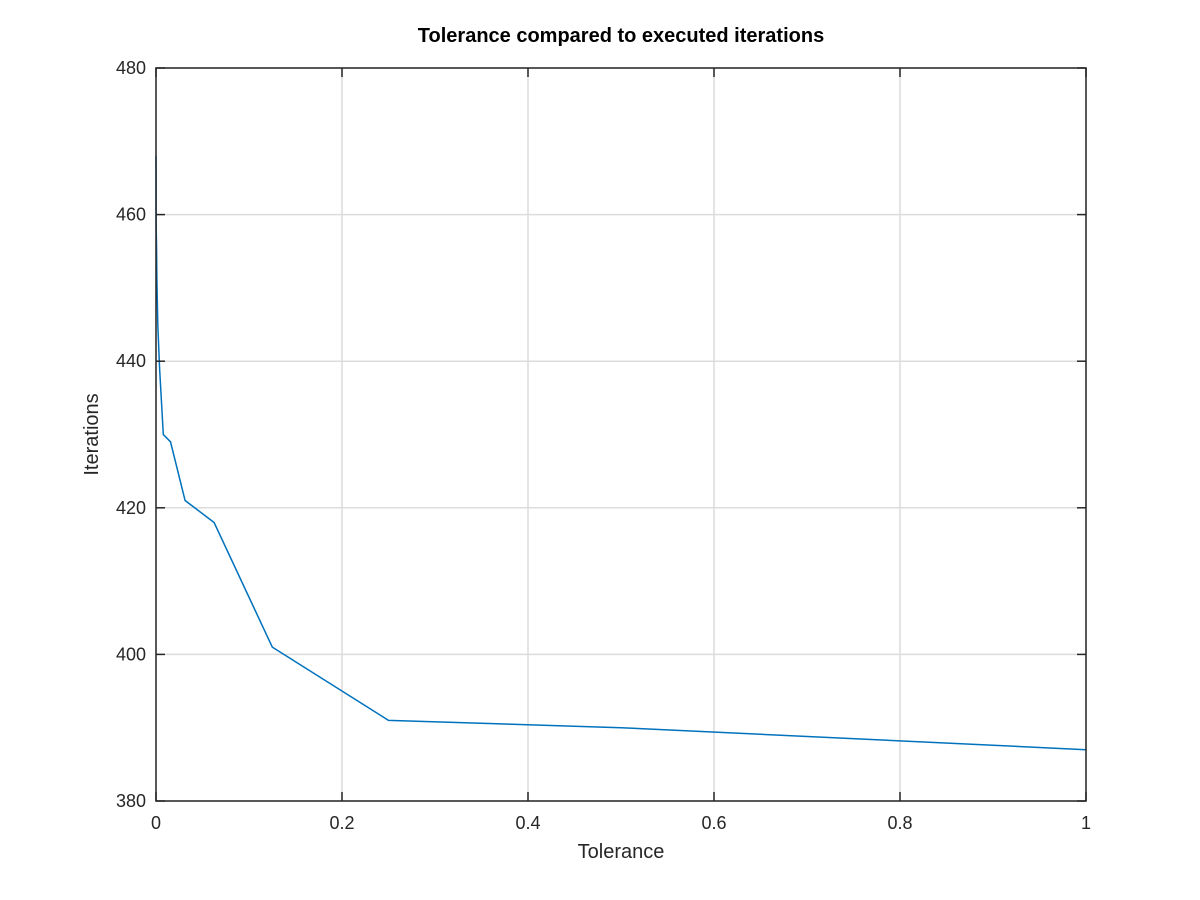 Image resolution: width=1200 pixels, height=900 pixels. I want to click on x-tick-label: 0.2, so click(341, 823).